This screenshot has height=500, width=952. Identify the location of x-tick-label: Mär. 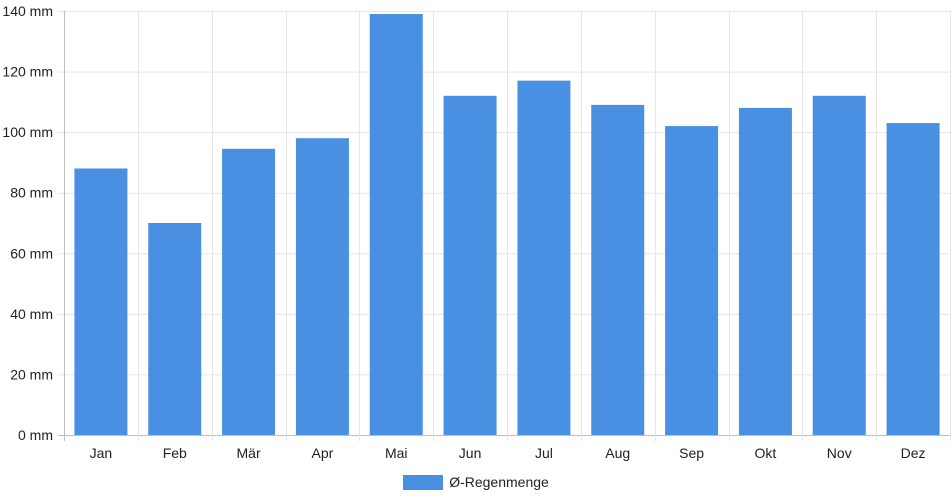
(249, 453).